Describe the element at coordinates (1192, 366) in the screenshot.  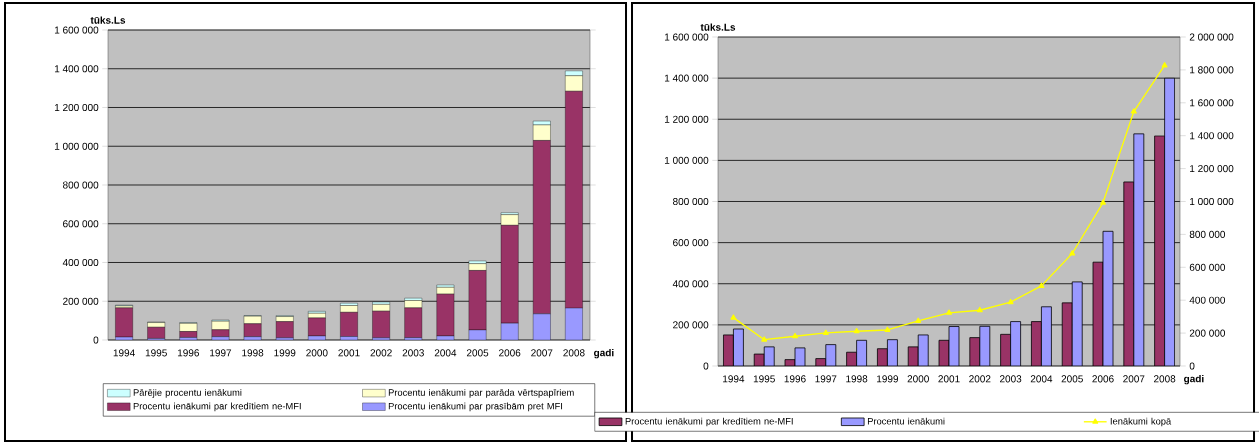
I see `y2-tick-label: 0` at that location.